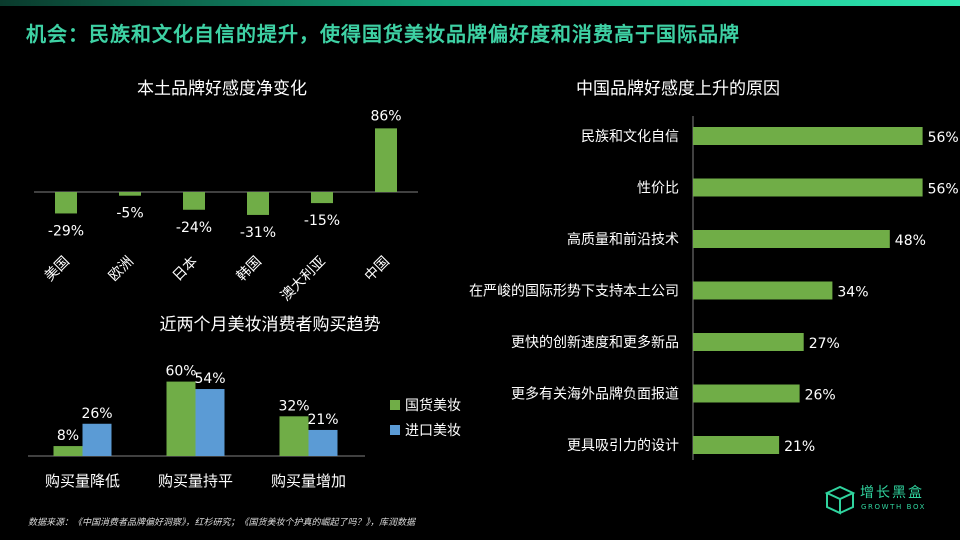 The width and height of the screenshot is (960, 540). I want to click on logo-subtitle: GROWTH BOX, so click(894, 507).